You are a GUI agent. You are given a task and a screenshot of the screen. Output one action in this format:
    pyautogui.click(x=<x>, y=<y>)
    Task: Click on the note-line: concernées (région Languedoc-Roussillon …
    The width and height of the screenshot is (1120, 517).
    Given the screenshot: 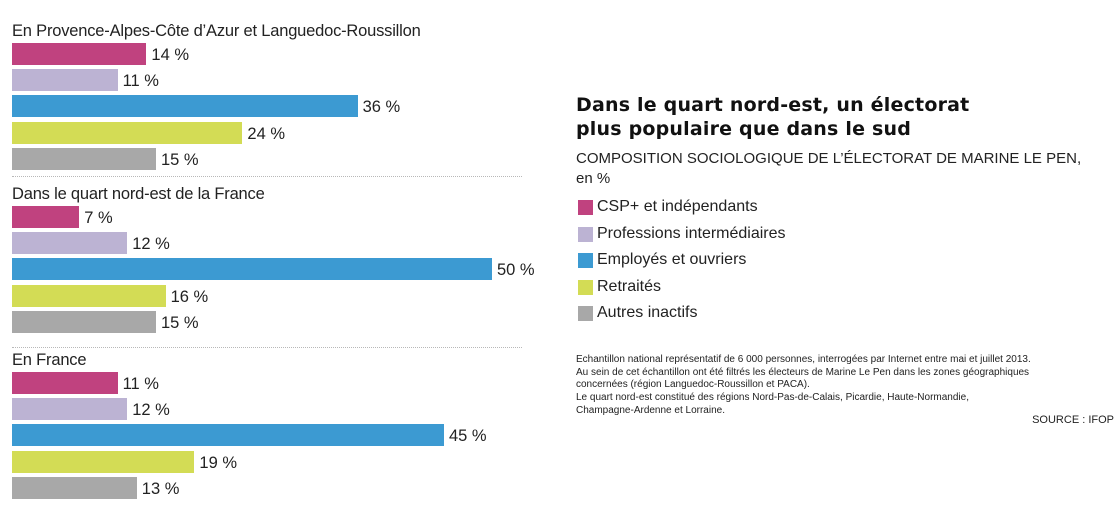 What is the action you would take?
    pyautogui.click(x=693, y=385)
    